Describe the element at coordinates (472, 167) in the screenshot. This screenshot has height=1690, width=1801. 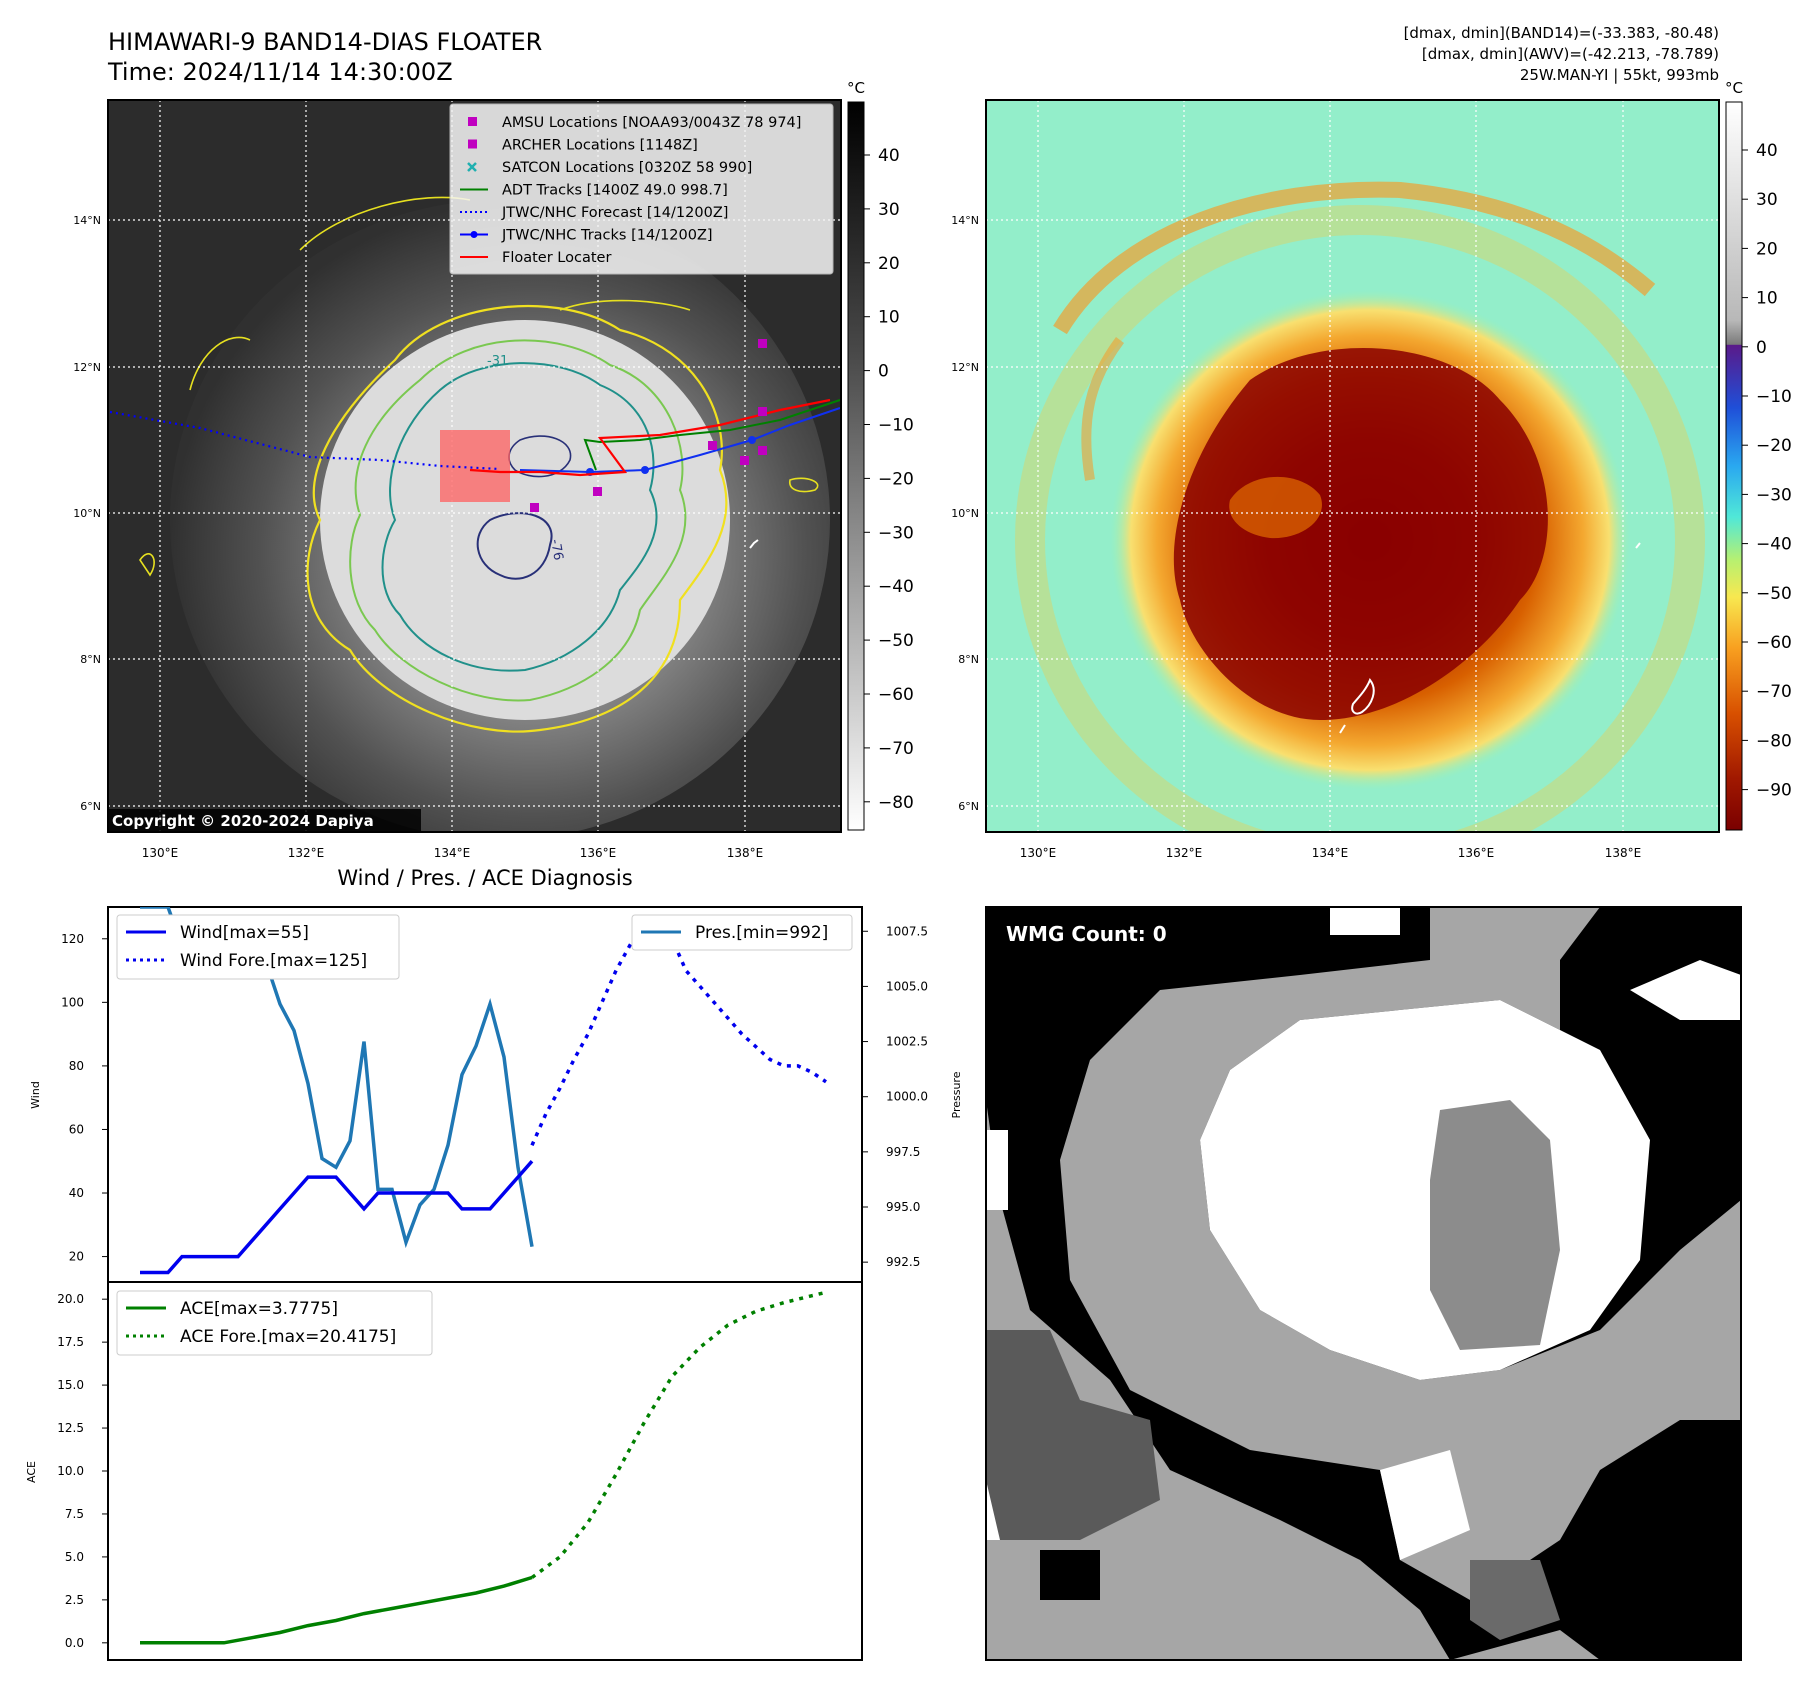
I see `legend-x-marker` at that location.